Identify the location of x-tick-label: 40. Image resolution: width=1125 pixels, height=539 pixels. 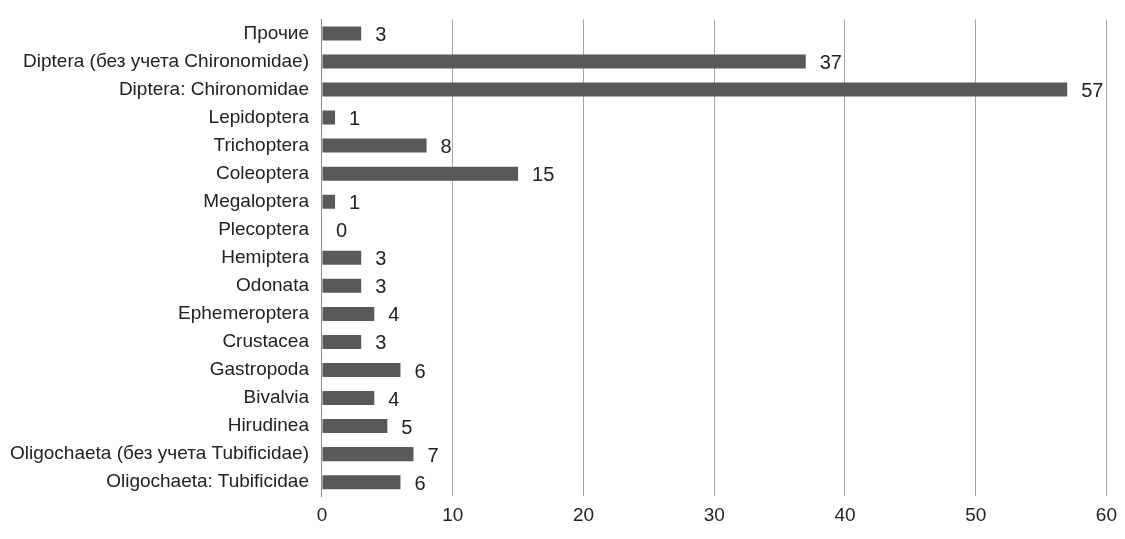
(845, 514).